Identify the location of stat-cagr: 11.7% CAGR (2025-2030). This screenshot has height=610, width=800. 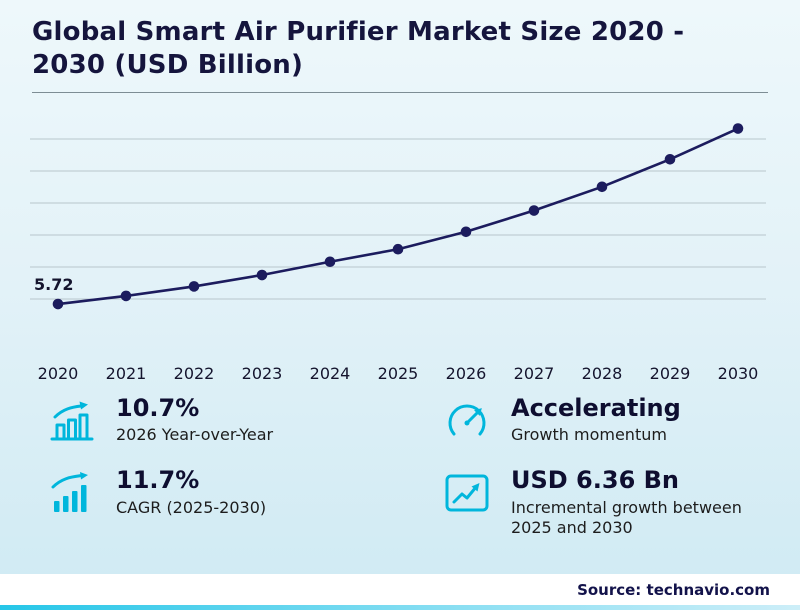
(243, 502).